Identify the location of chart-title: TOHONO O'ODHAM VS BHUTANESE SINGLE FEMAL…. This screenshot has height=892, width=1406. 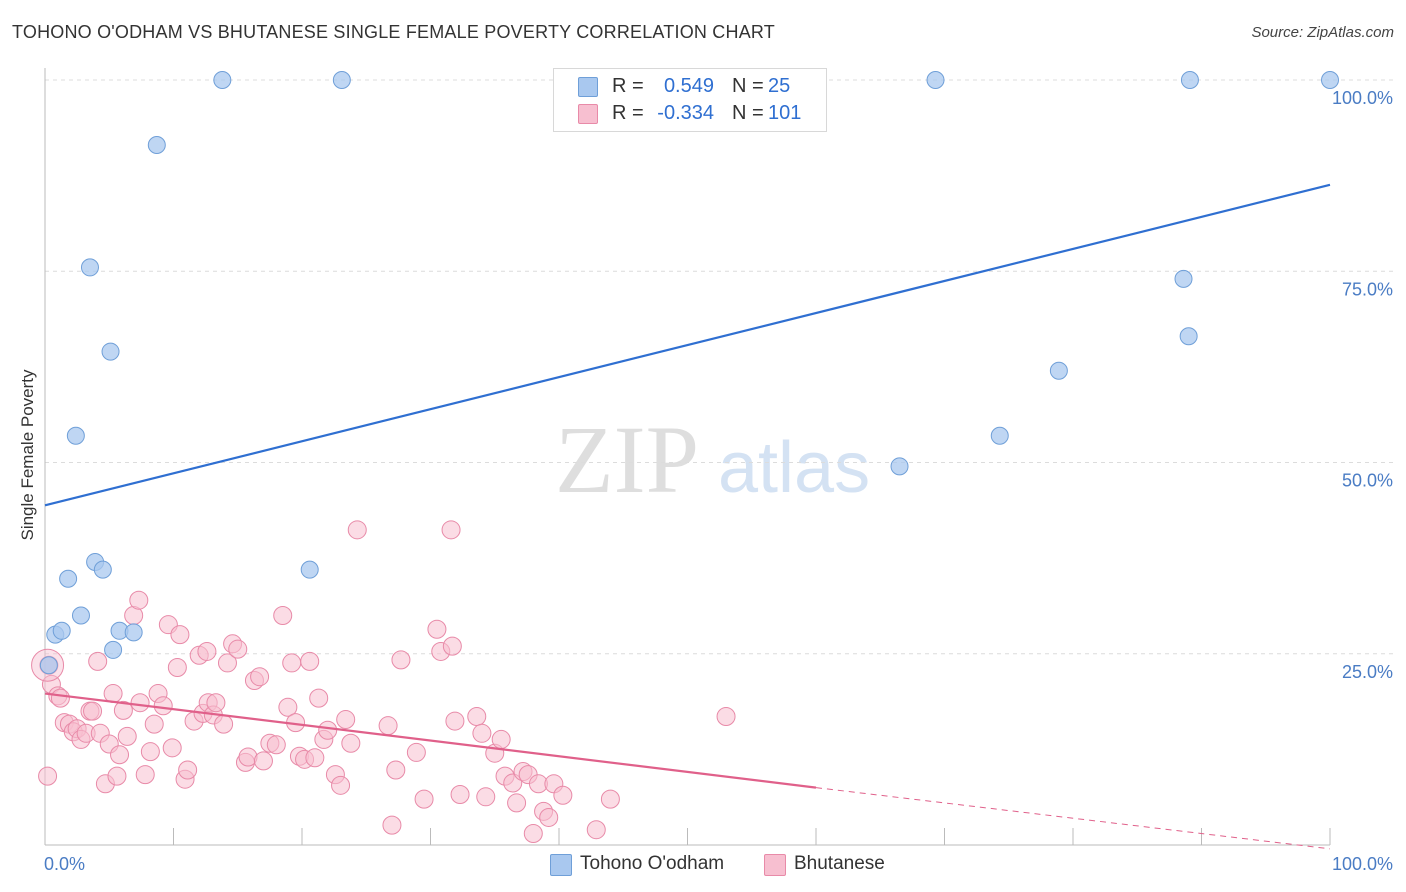
(393, 32).